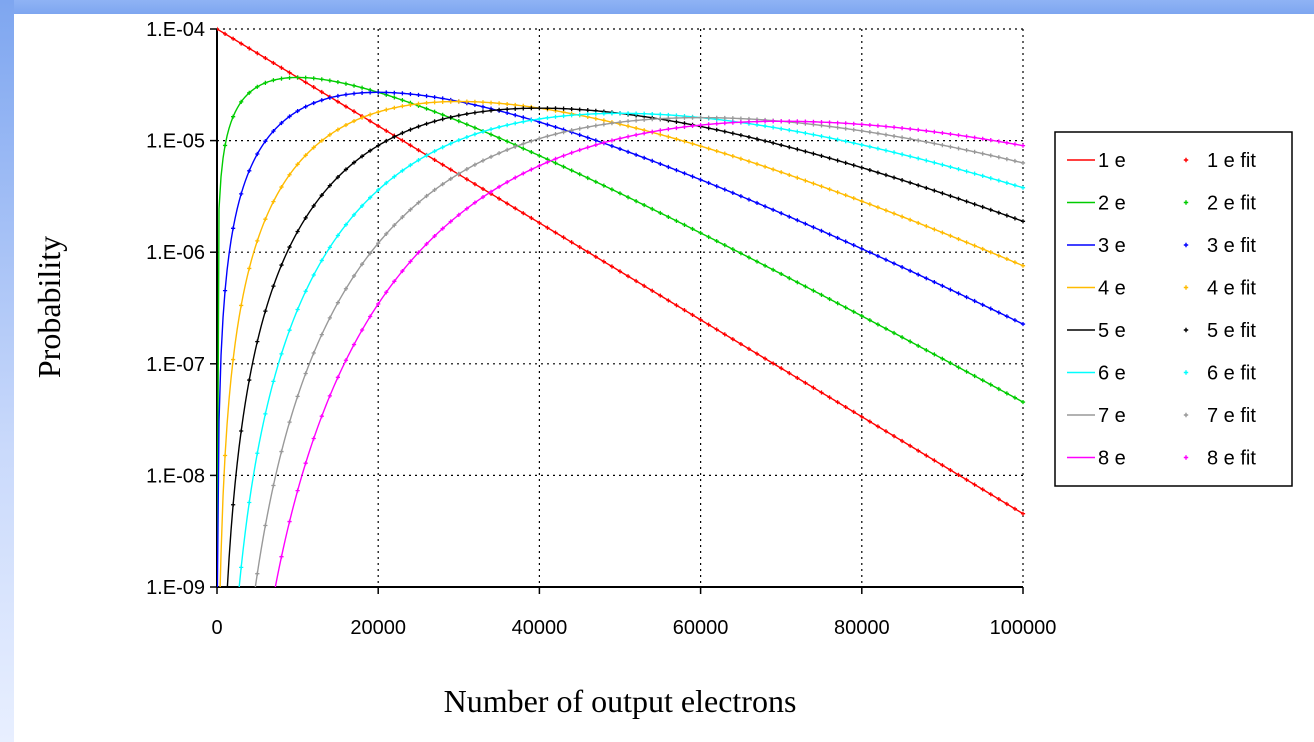  What do you see at coordinates (540, 628) in the screenshot?
I see `x-tick-label: 40000` at bounding box center [540, 628].